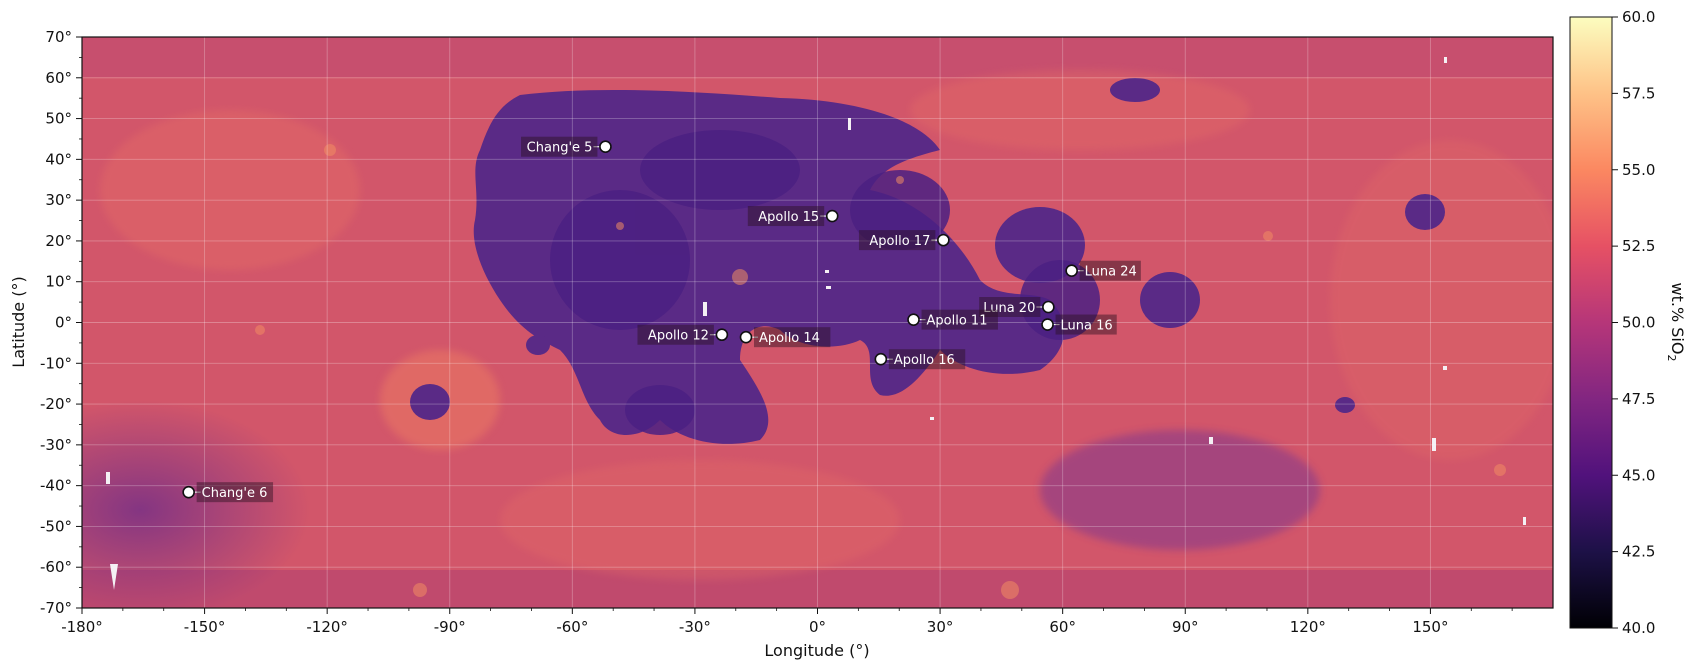 This screenshot has height=671, width=1696. Describe the element at coordinates (1638, 399) in the screenshot. I see `colorbar-tick-label: 47.5` at that location.